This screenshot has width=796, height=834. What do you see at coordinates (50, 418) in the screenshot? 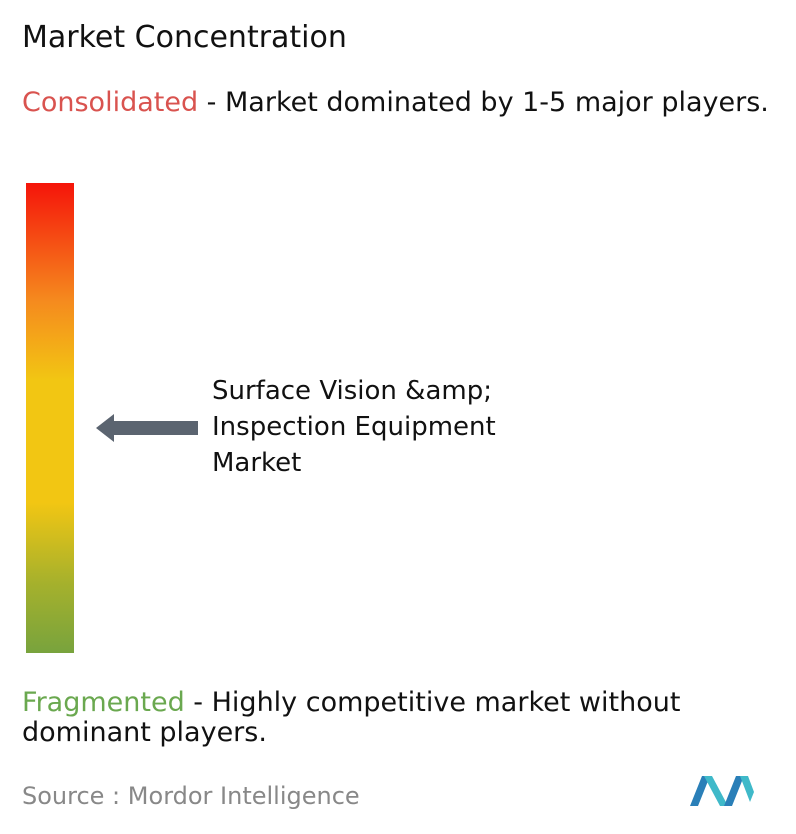
I see `concentration-scale` at bounding box center [50, 418].